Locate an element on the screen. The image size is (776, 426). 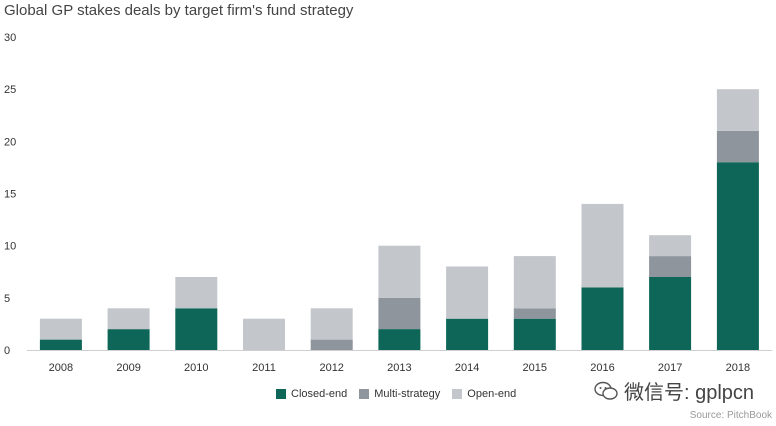
legend-swatch-closed-end is located at coordinates (281, 394).